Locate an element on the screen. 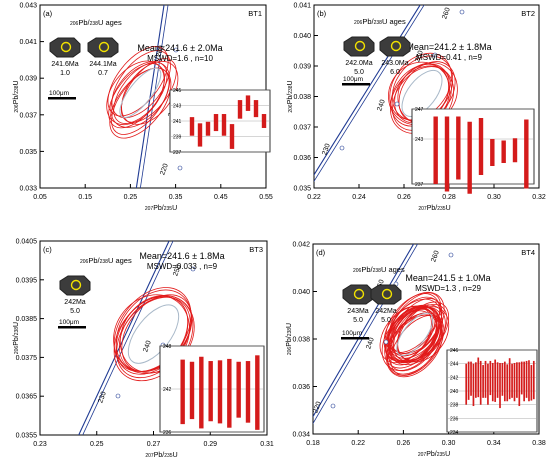 The height and width of the screenshot is (463, 550). sample-name: BT1 is located at coordinates (255, 13).